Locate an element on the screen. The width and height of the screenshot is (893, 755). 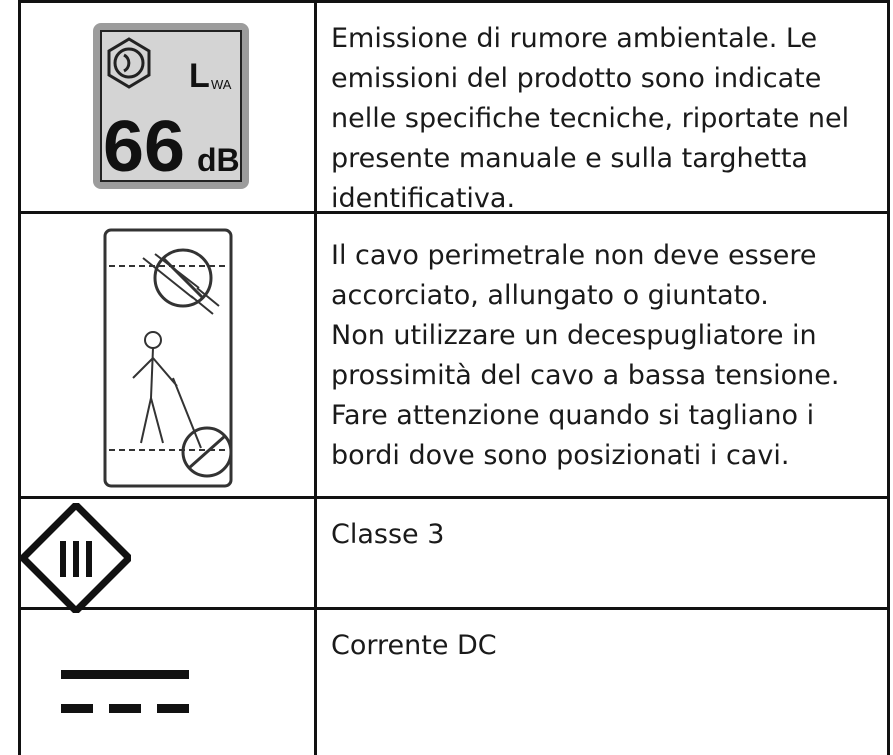
l-symbol: L is located at coordinates (199, 76).